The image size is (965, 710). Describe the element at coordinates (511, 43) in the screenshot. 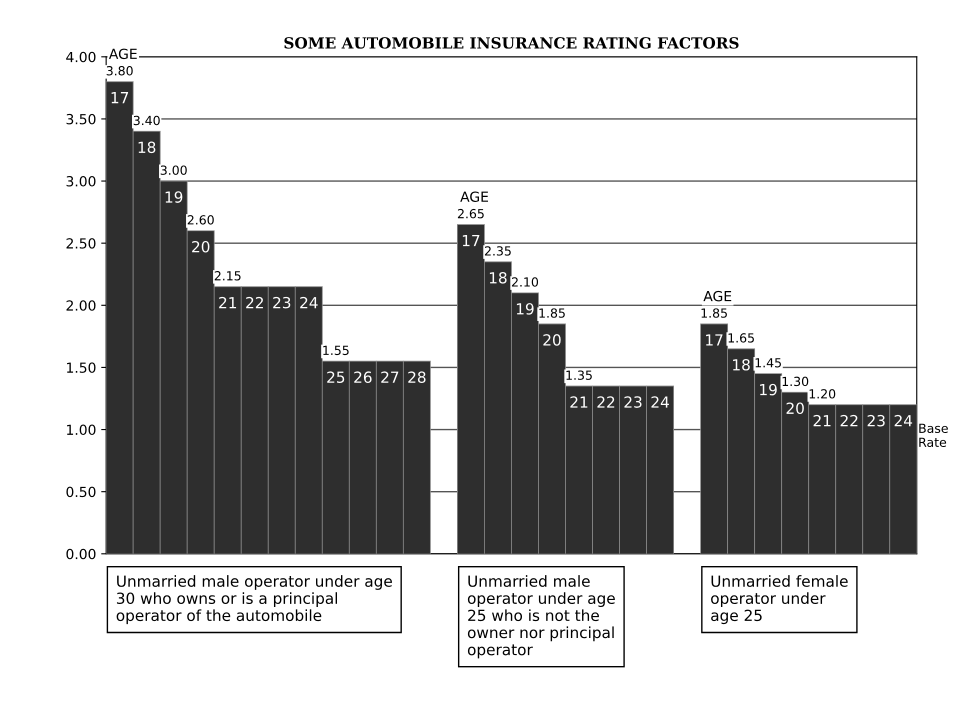

I see `chart-title: SOME AUTOMOBILE INSURANCE RATING FACTORS` at that location.